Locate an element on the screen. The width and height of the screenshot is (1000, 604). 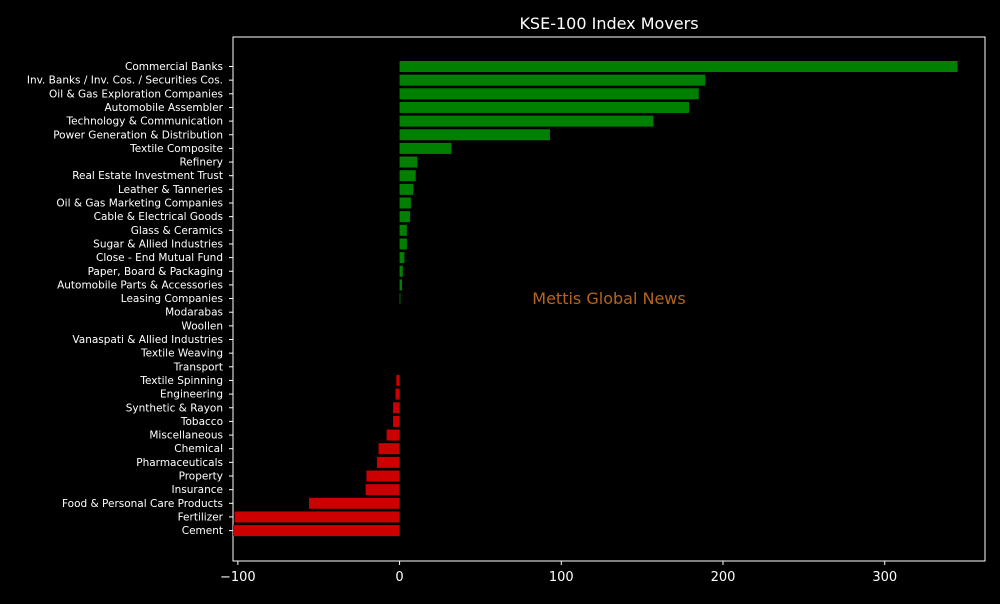
bar-textile-spinning is located at coordinates (398, 380).